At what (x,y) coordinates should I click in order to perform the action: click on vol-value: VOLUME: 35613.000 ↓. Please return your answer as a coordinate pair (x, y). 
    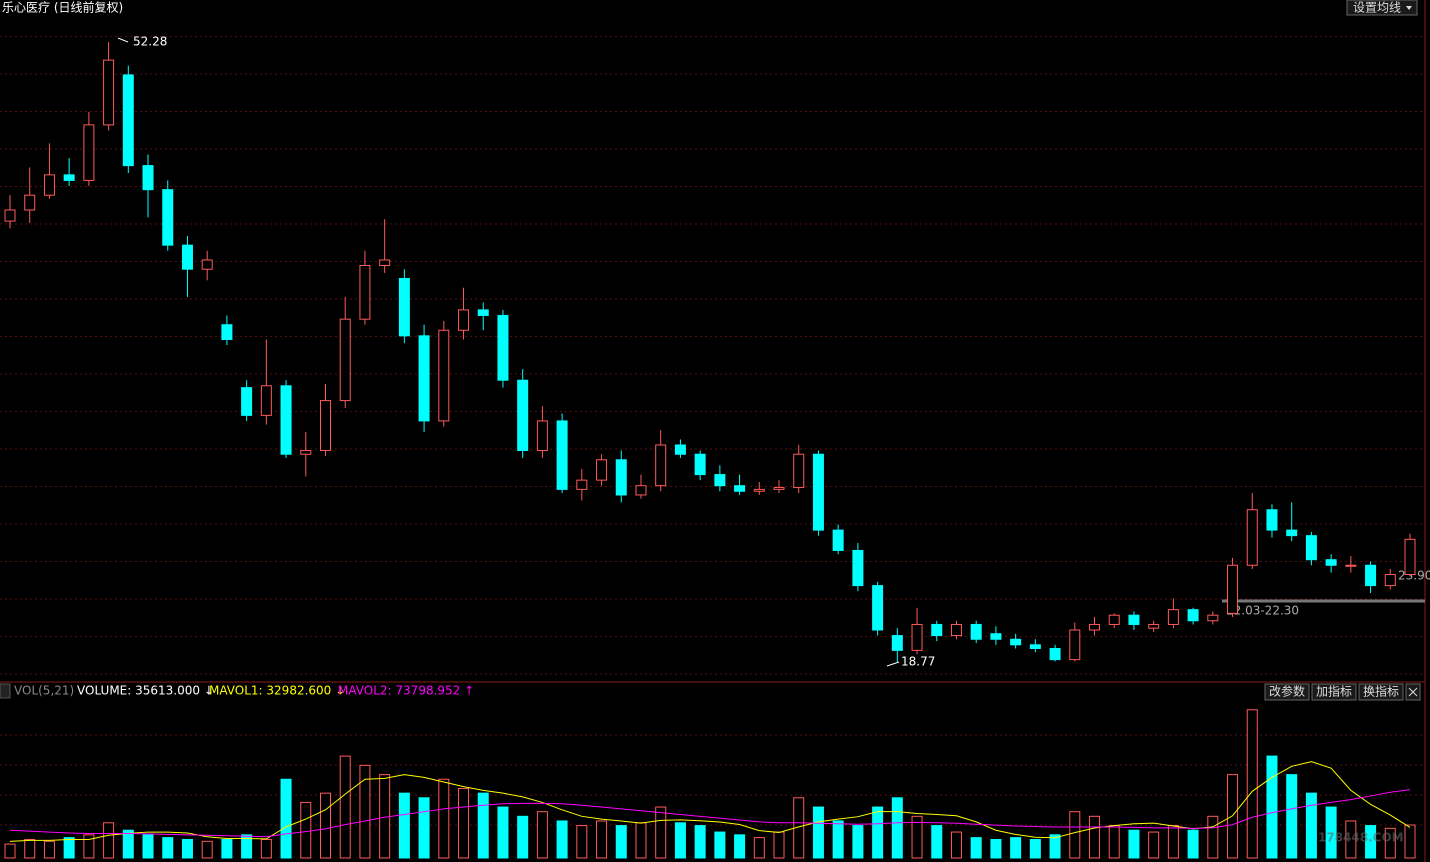
    Looking at the image, I should click on (145, 691).